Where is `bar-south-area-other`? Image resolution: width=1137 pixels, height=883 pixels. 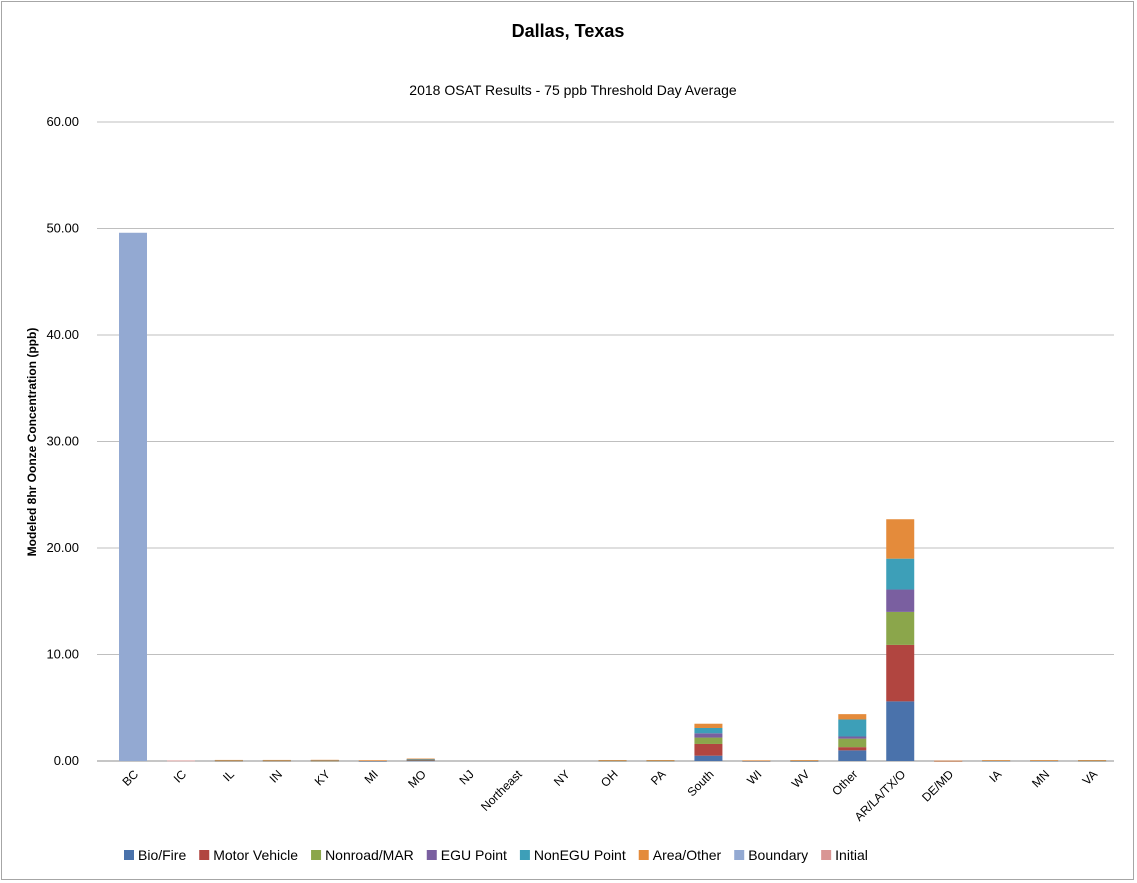 bar-south-area-other is located at coordinates (708, 725).